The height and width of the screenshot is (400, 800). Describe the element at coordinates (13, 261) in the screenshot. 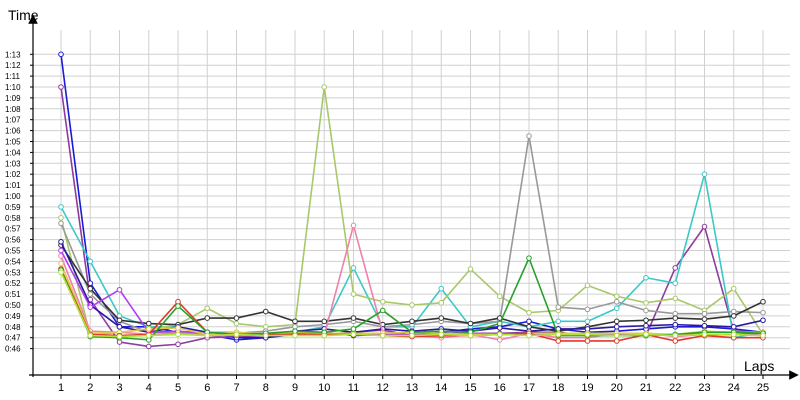

I see `y-tick-label: 0:54` at that location.